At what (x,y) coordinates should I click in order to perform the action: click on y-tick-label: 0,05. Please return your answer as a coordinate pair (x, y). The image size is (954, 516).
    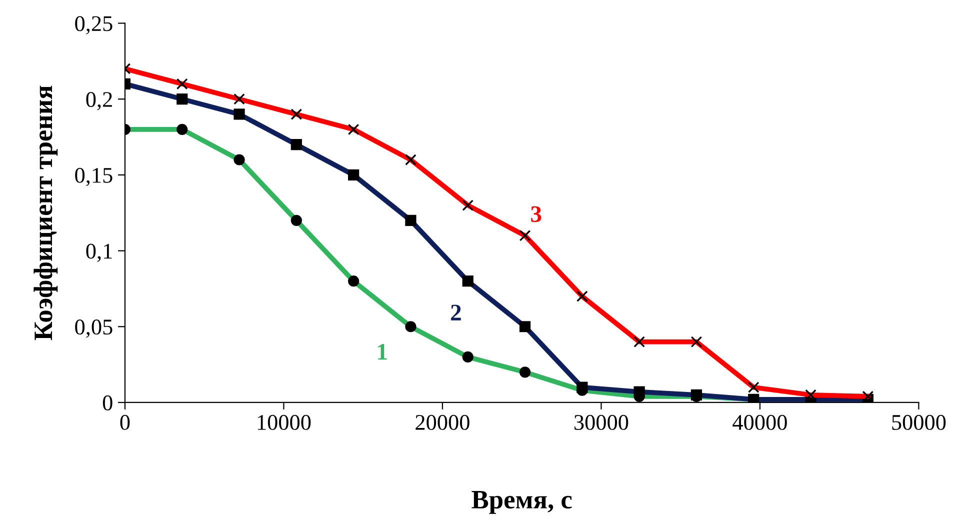
    Looking at the image, I should click on (93, 329).